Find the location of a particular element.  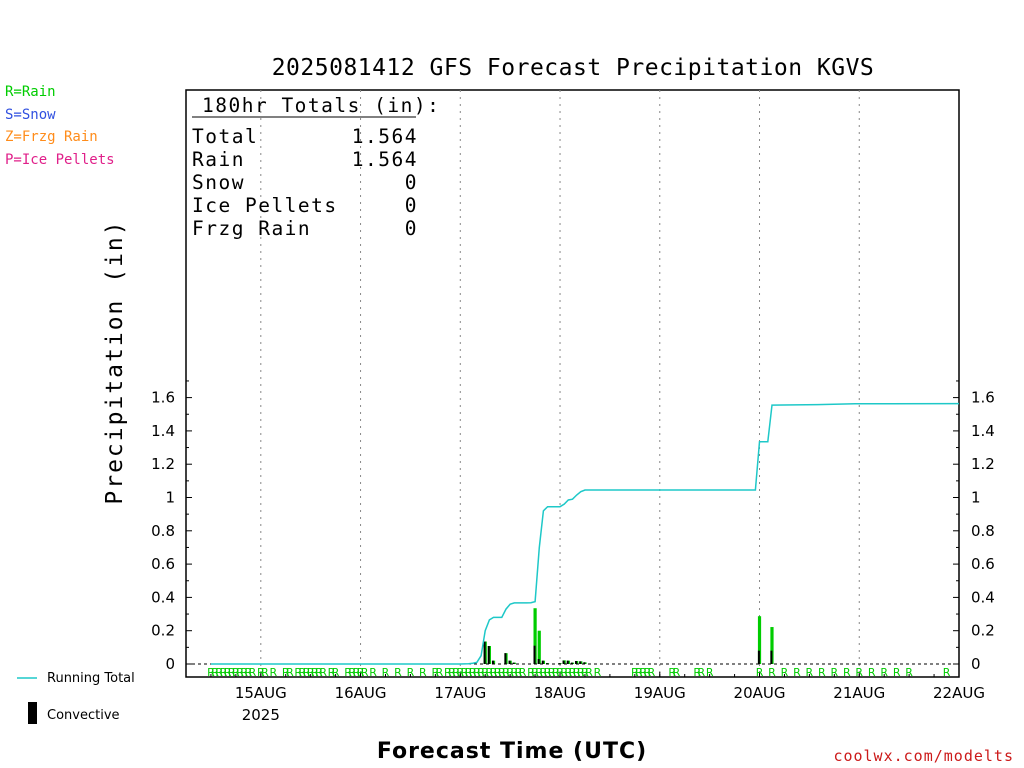

legend-snow: S=Snow is located at coordinates (30, 115).